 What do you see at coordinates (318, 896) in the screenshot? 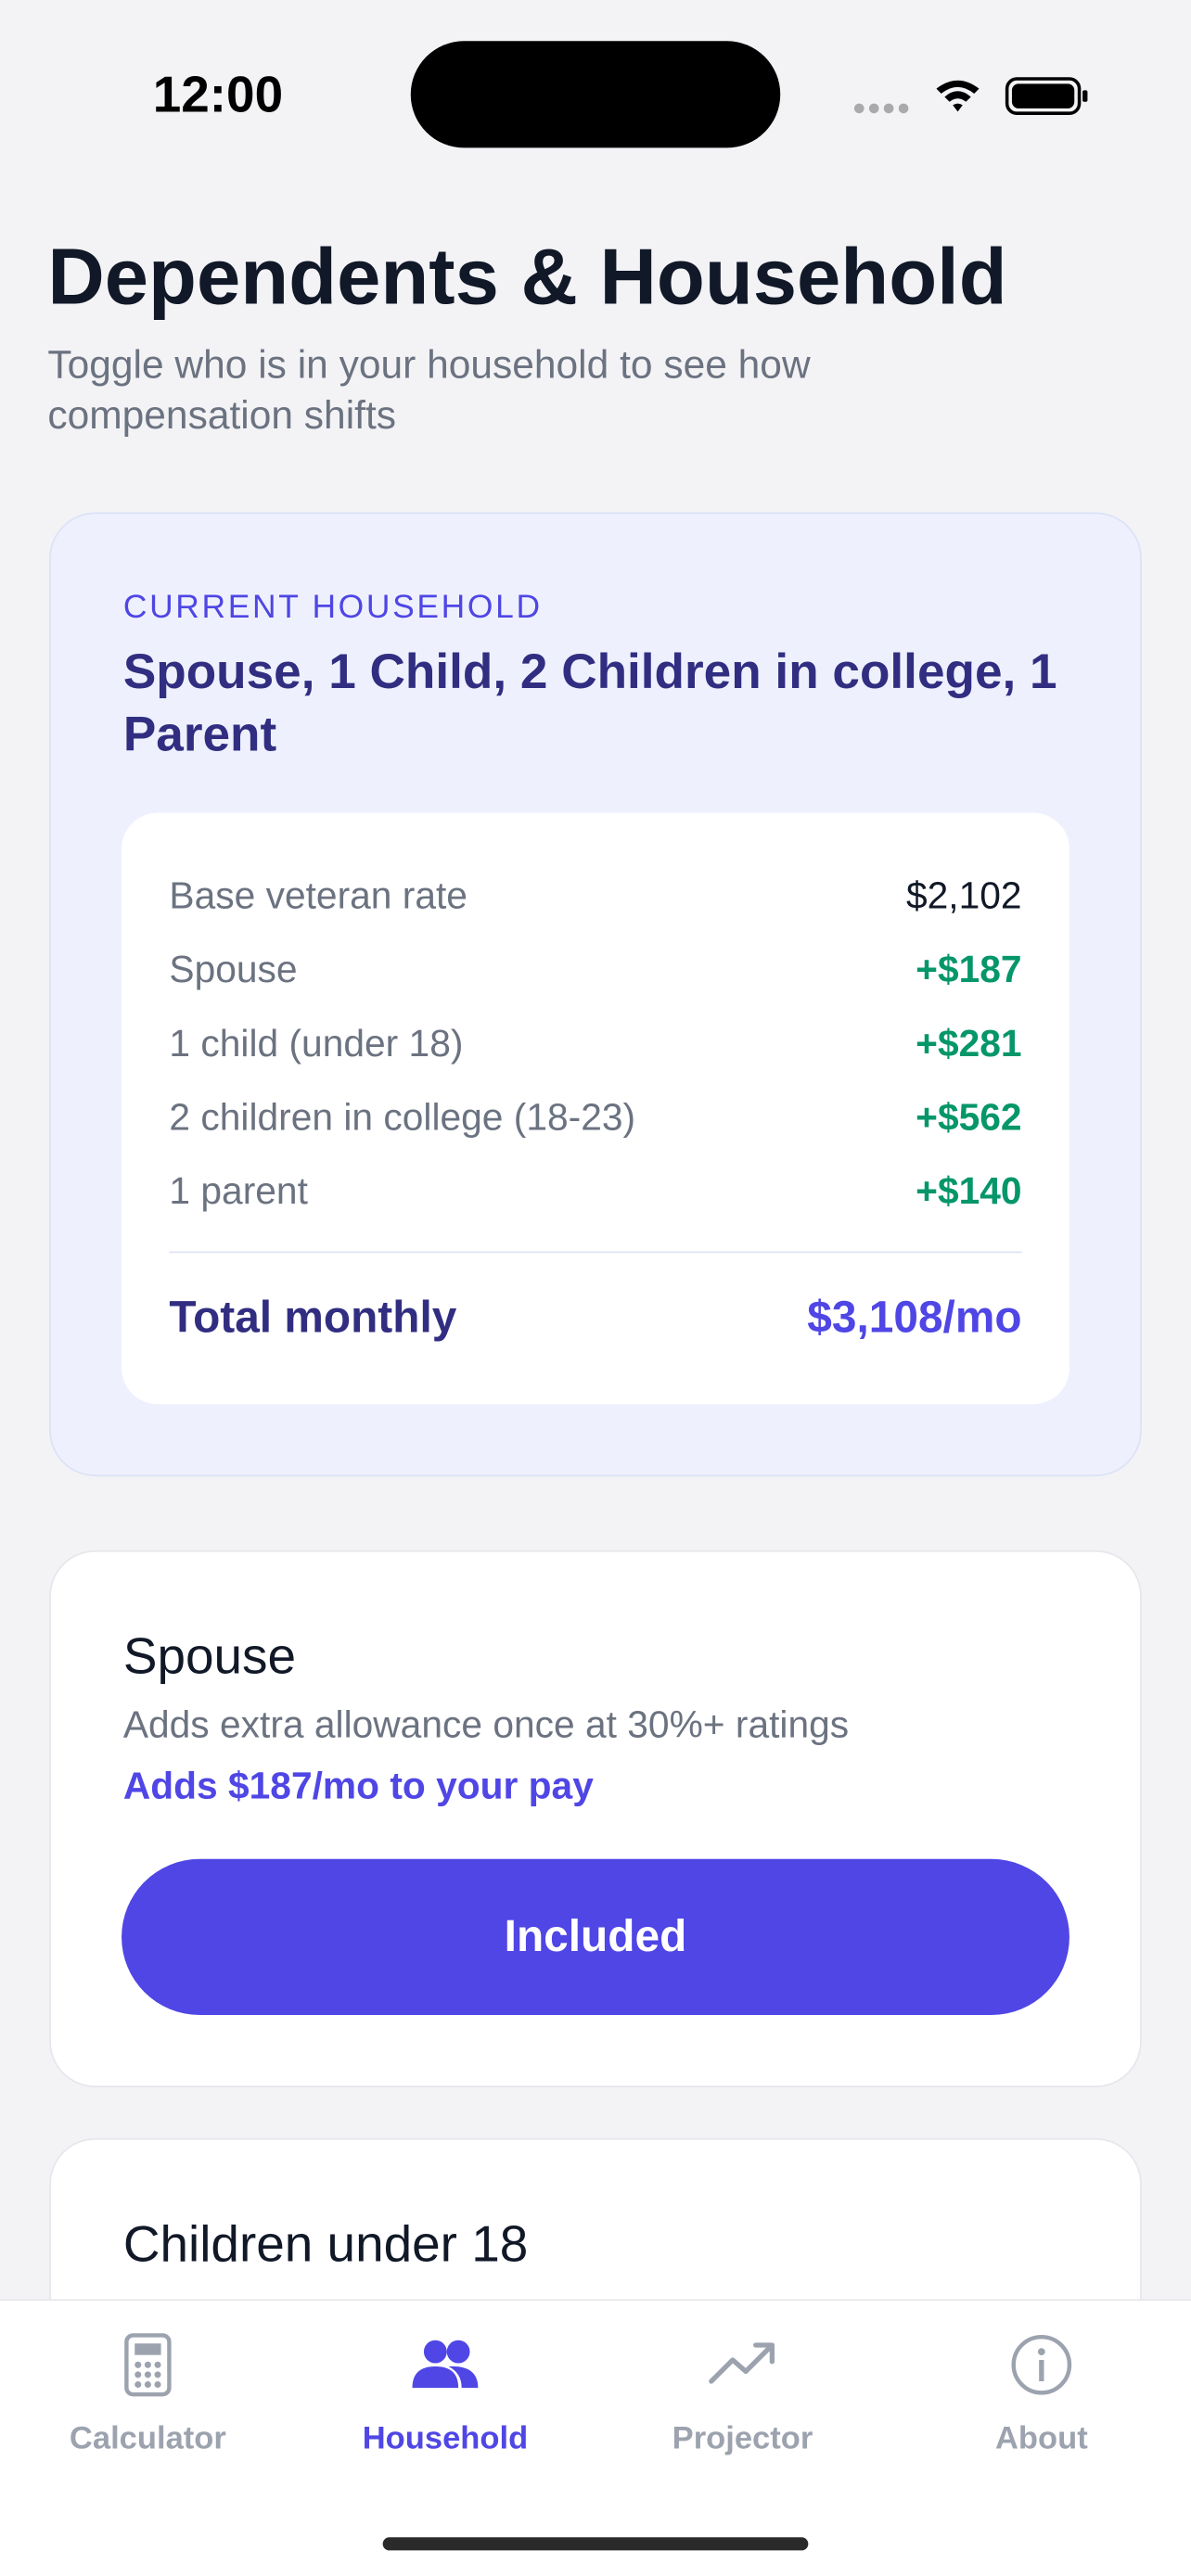
I see `row-label: Base veteran rate` at bounding box center [318, 896].